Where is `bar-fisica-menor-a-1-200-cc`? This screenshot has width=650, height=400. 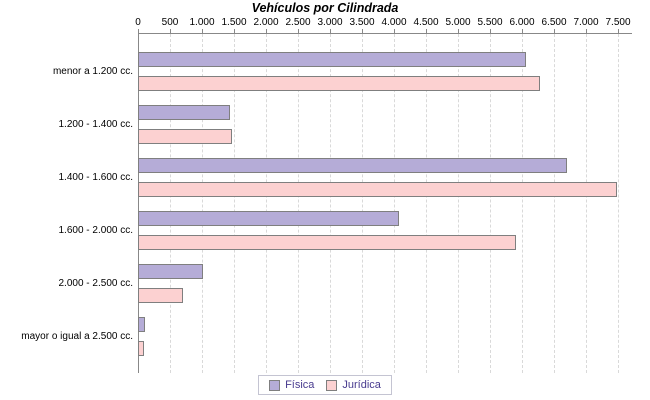 bar-fisica-menor-a-1-200-cc is located at coordinates (332, 59).